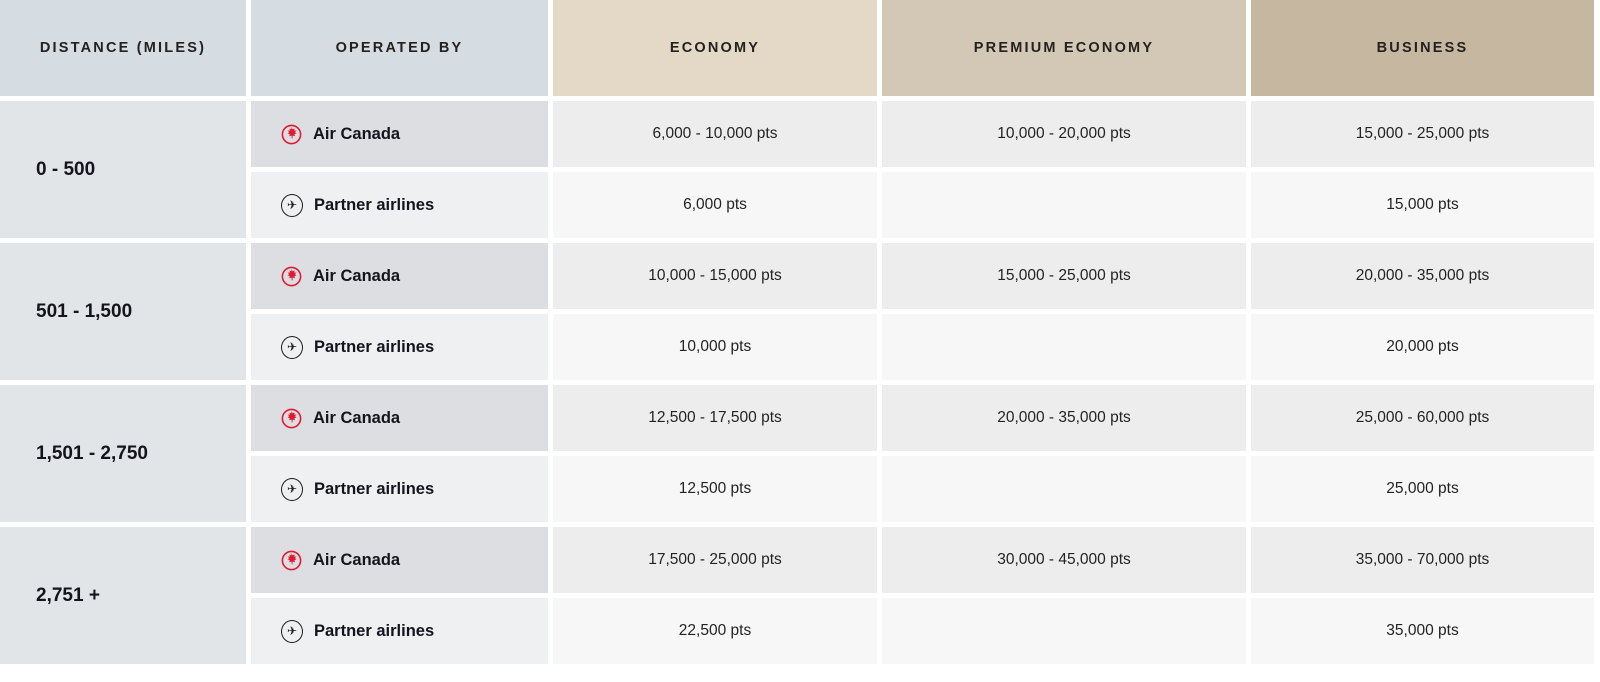 This screenshot has width=1600, height=682. I want to click on distance-range-cell: 1,501 - 2,750, so click(123, 453).